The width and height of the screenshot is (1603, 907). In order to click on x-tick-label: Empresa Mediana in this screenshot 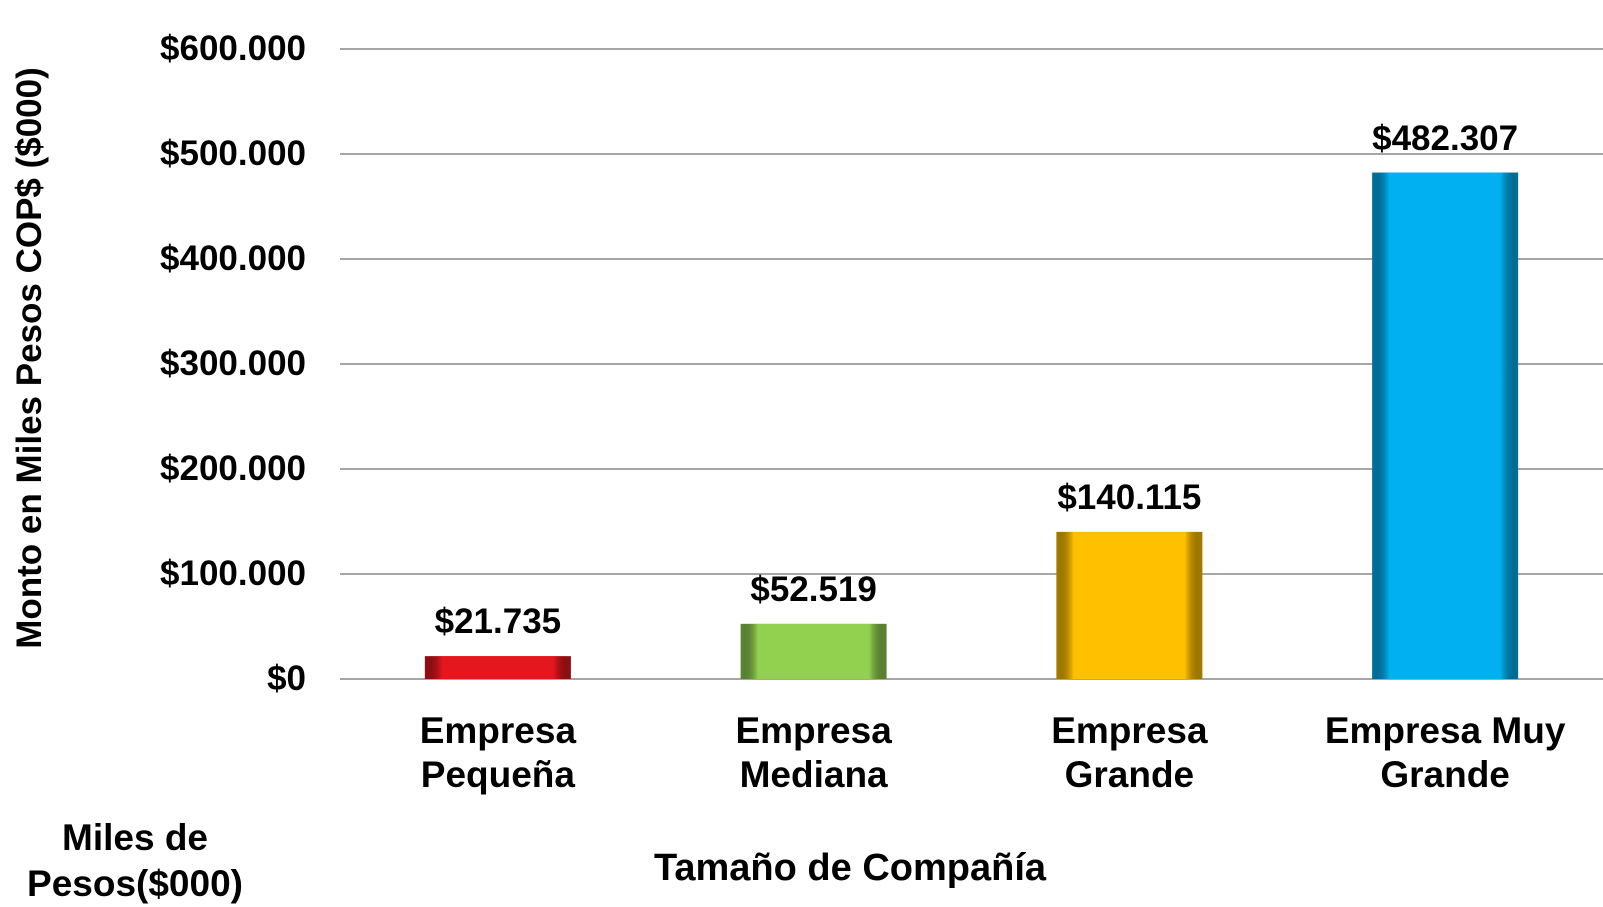, I will do `click(813, 752)`.